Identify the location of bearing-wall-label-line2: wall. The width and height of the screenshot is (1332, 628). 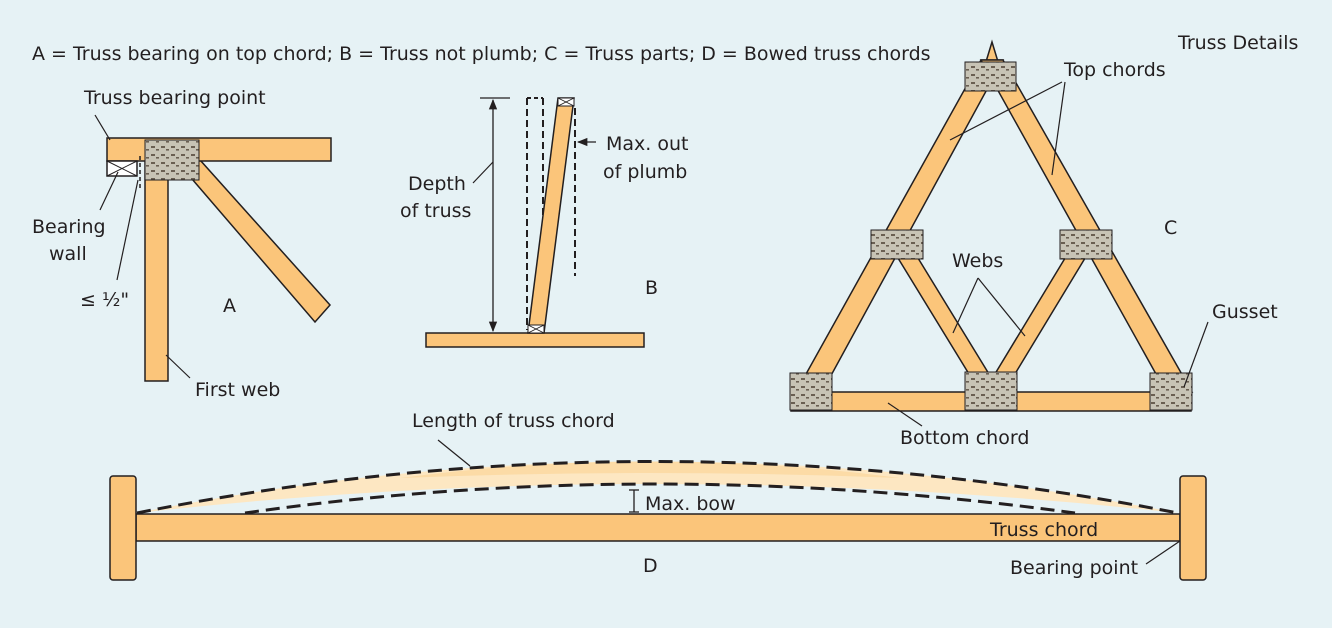
(68, 254).